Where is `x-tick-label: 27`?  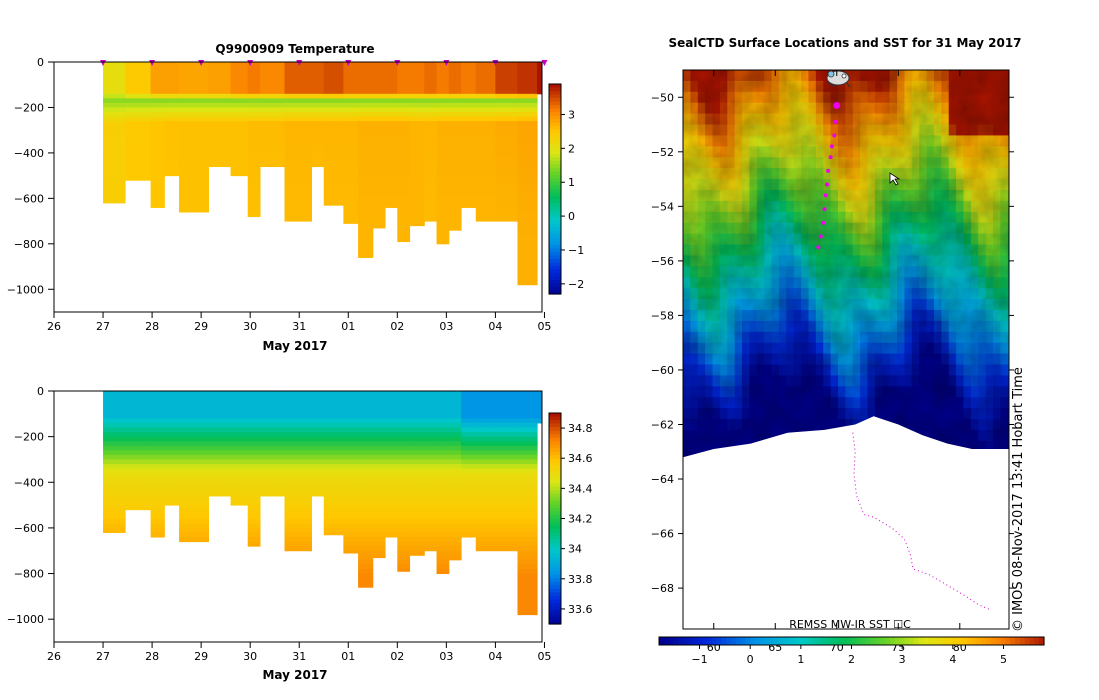
x-tick-label: 27 is located at coordinates (103, 326).